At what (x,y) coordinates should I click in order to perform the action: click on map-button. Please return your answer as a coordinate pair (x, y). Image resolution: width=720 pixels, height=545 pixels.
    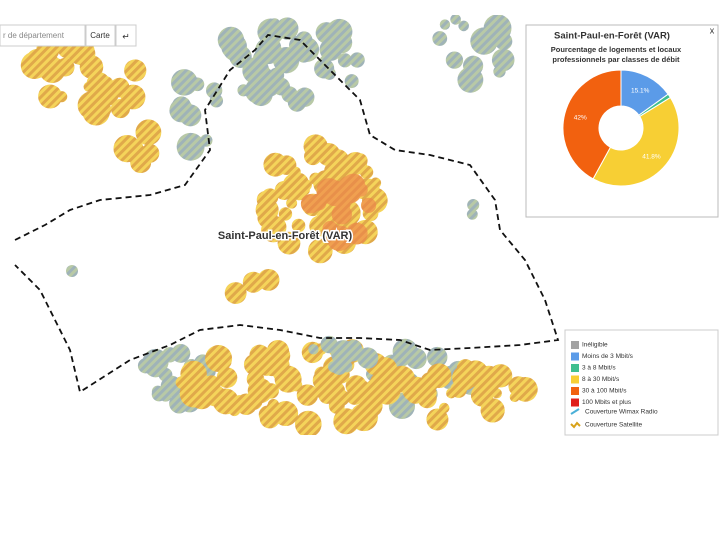
    Looking at the image, I should click on (100, 35).